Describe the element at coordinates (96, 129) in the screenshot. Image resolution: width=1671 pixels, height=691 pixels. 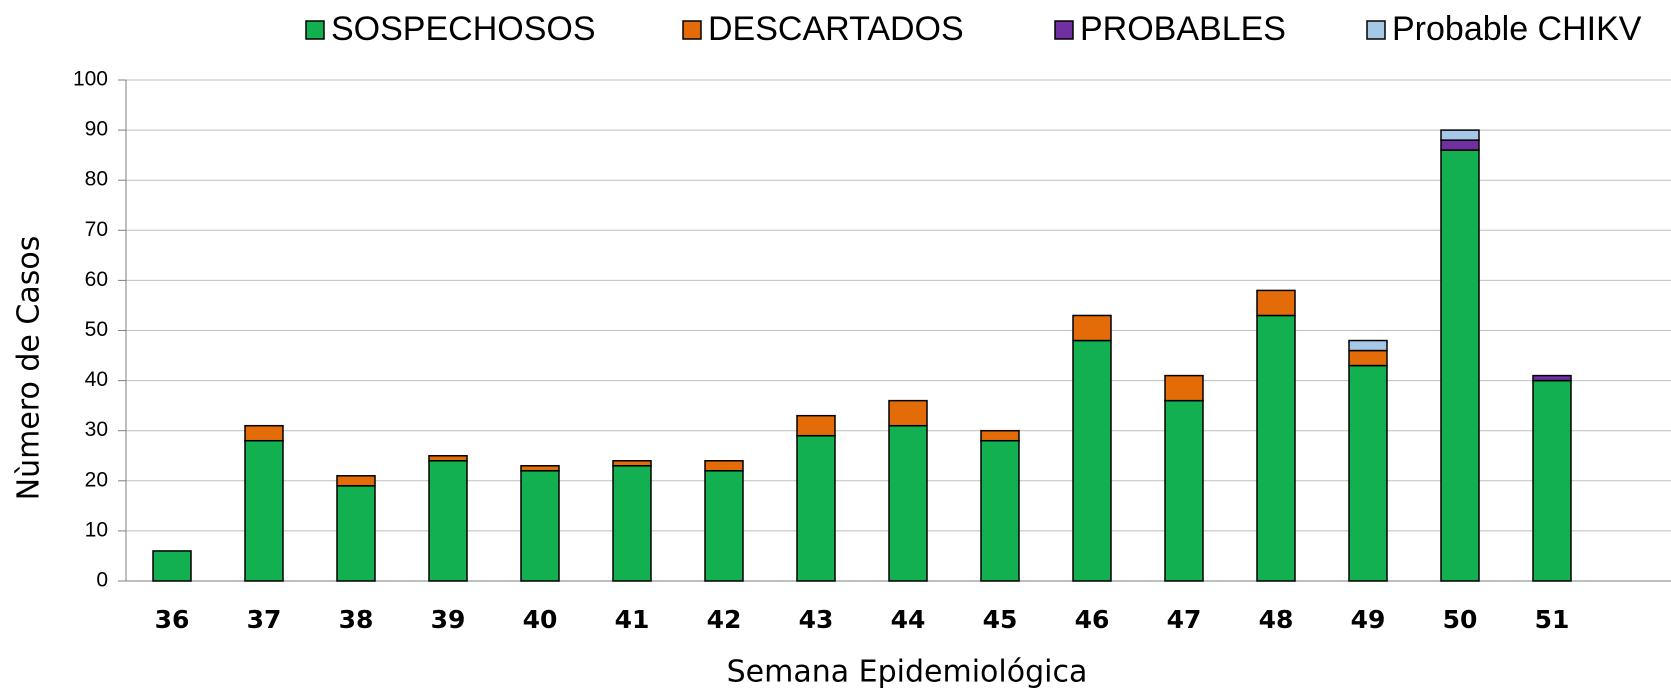
I see `y-tick-label: 90` at that location.